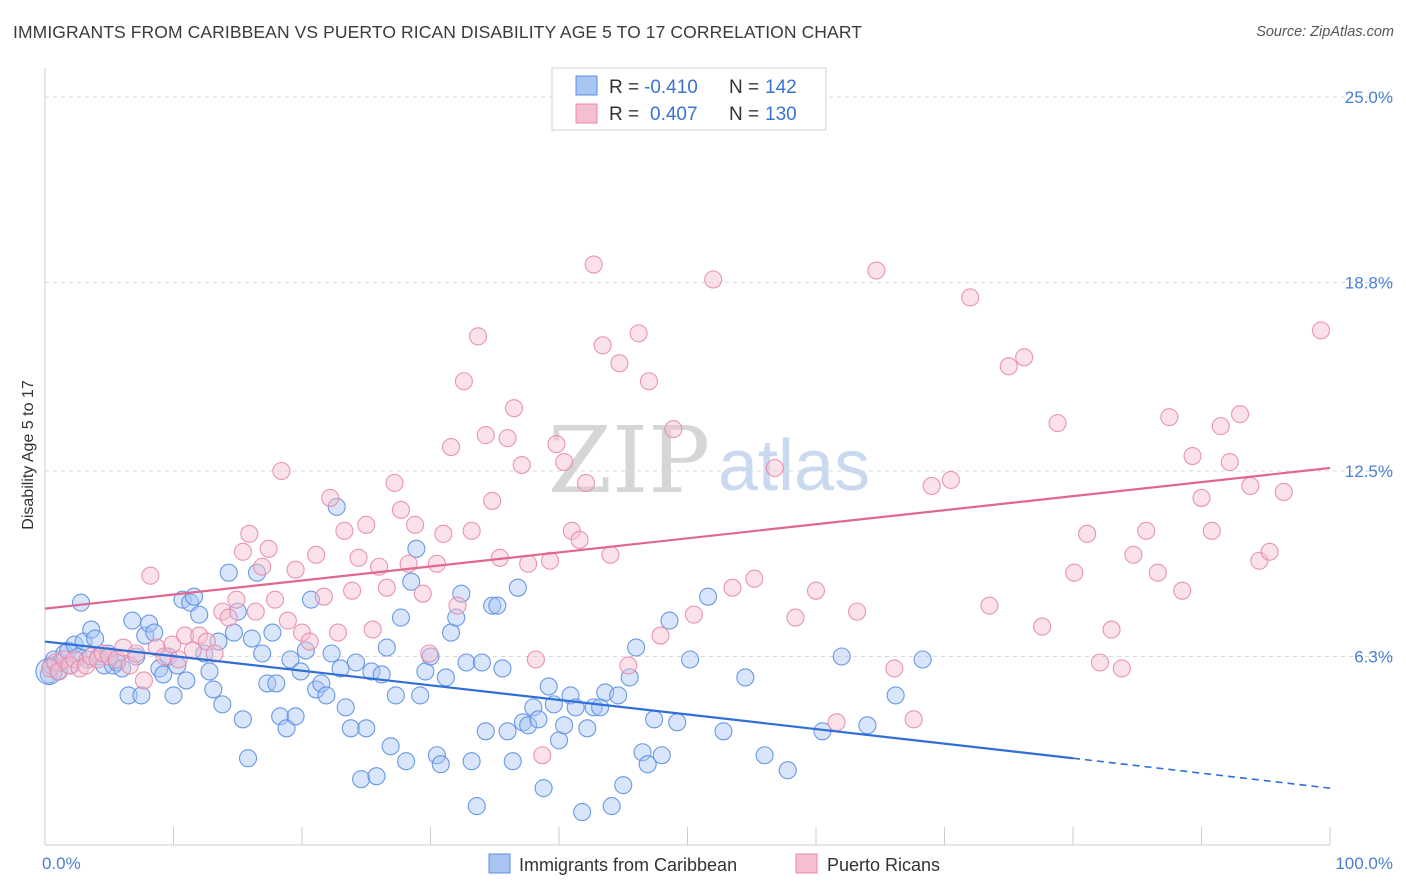 Image resolution: width=1406 pixels, height=892 pixels. Describe the element at coordinates (883, 865) in the screenshot. I see `bottom-legend-label-pink: Puerto Ricans` at that location.